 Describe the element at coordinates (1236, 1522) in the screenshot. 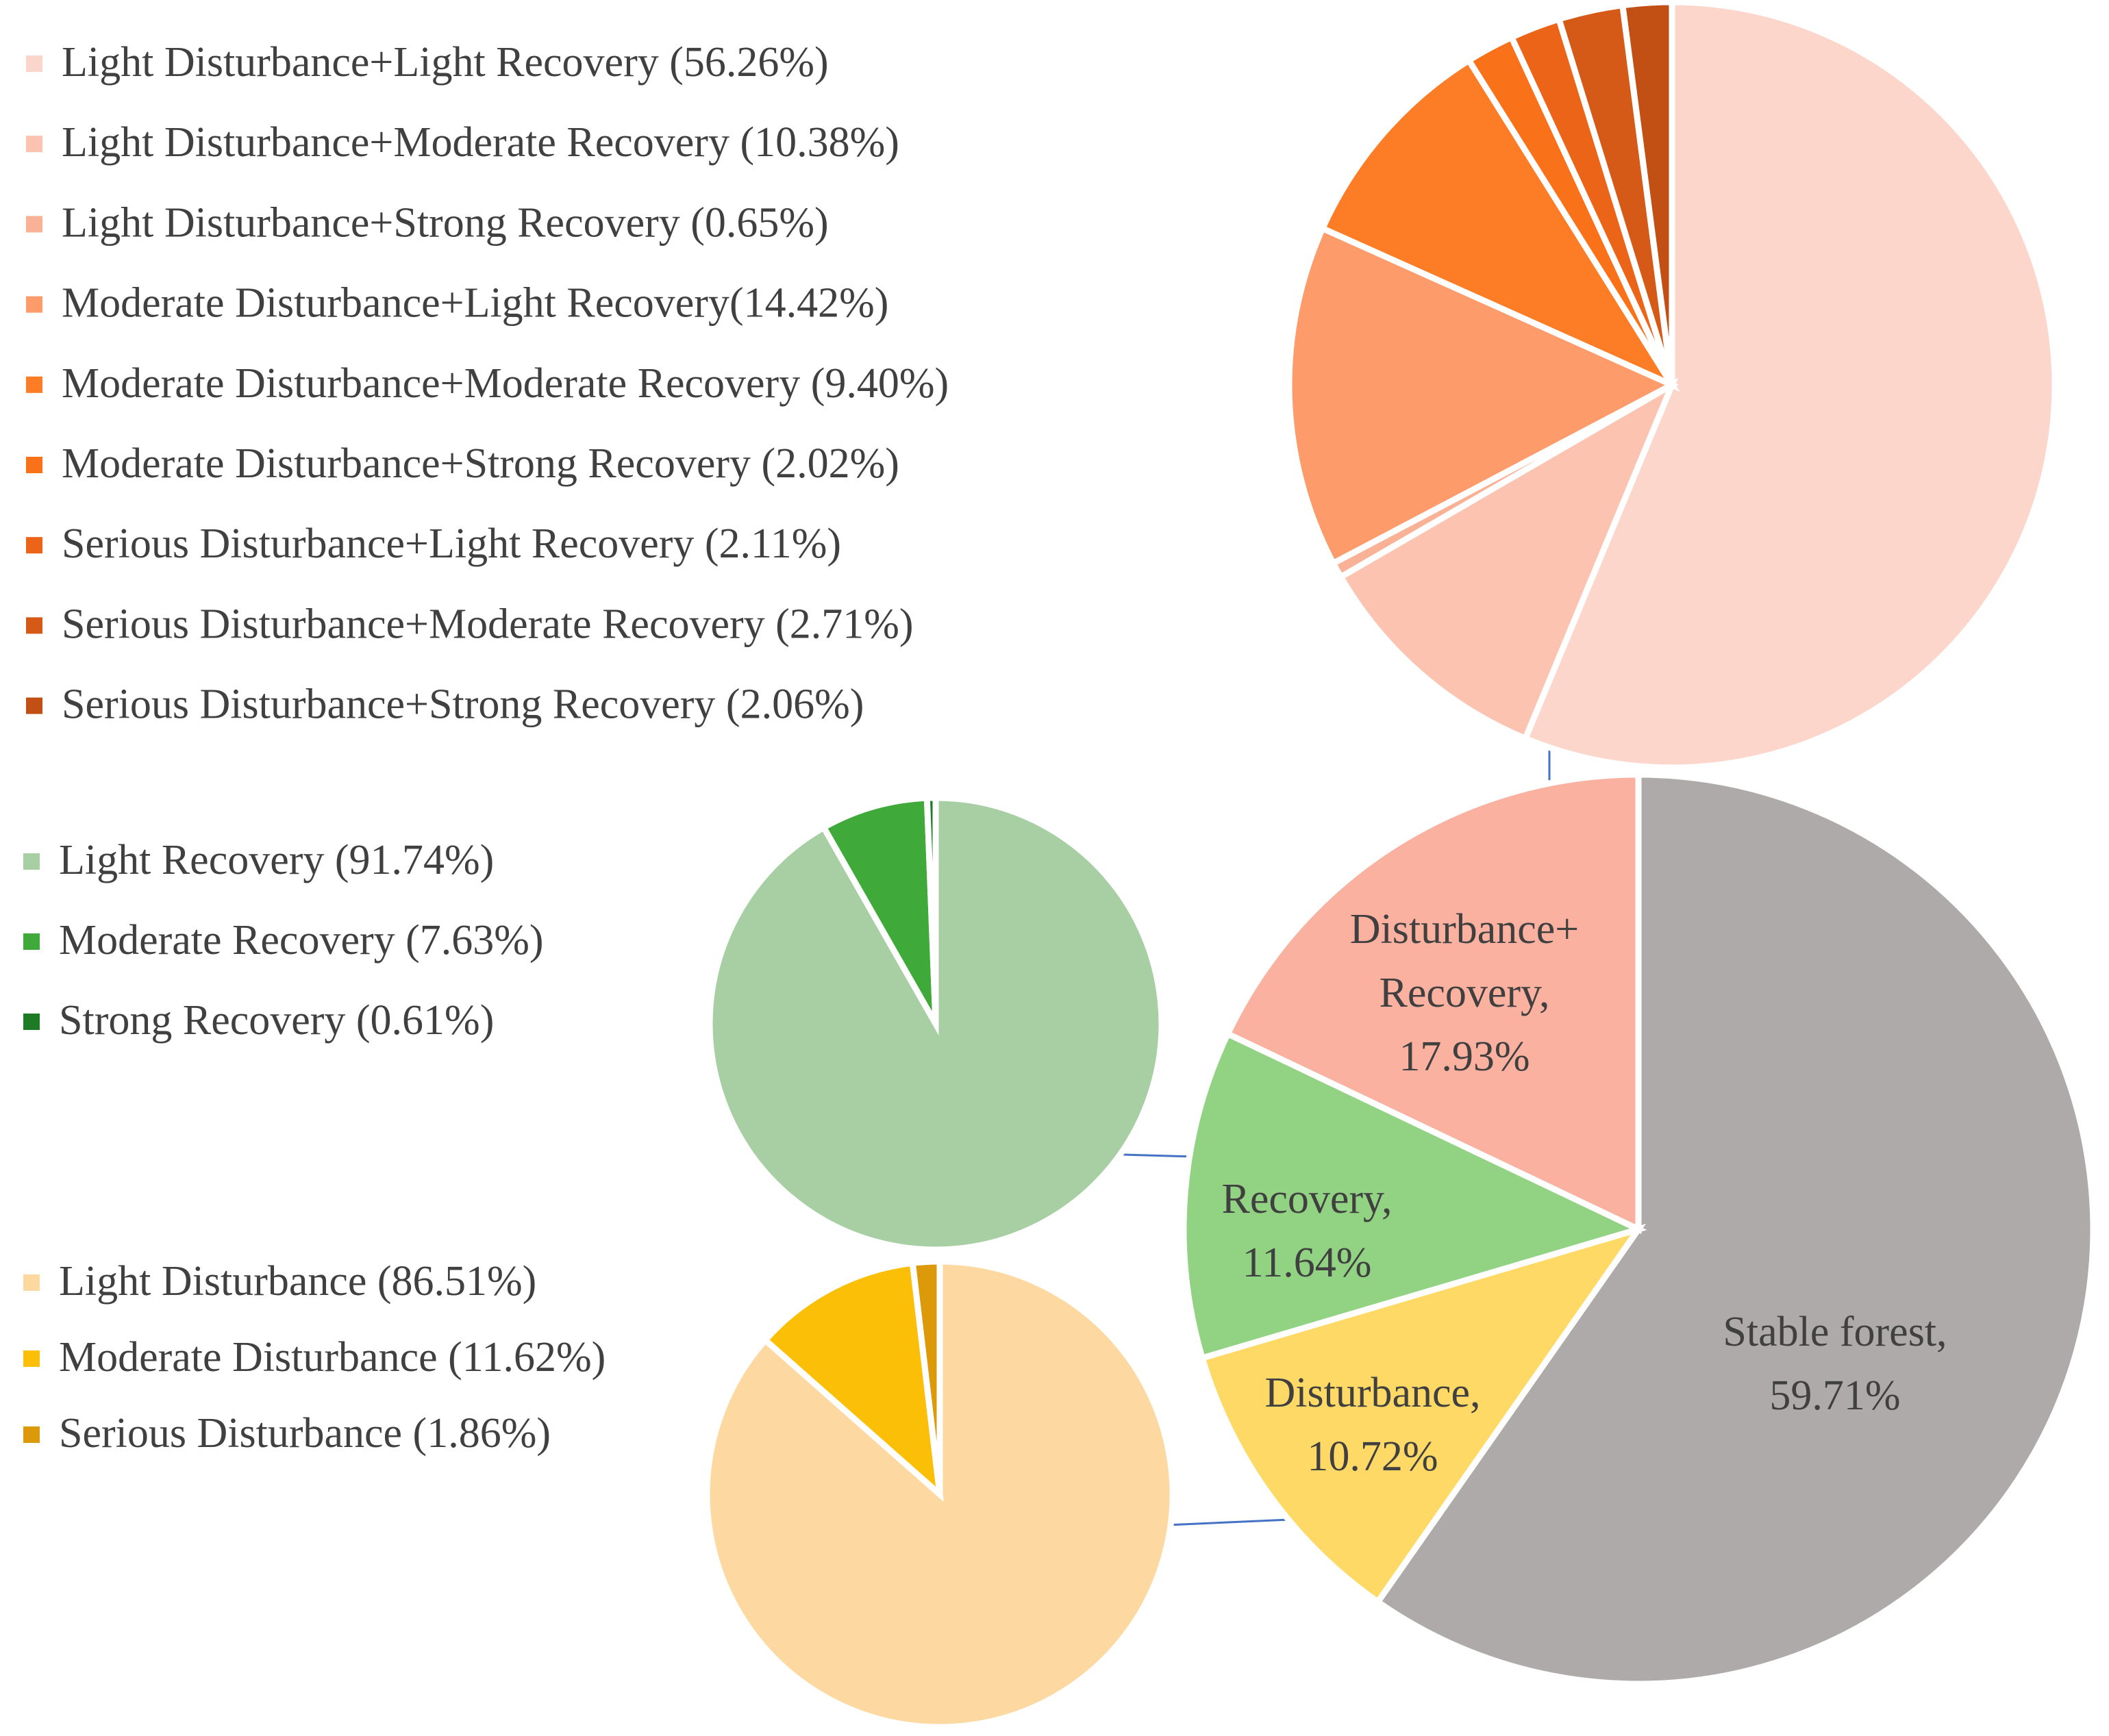

I see `connector-disturbance-to-bottom-pie` at that location.